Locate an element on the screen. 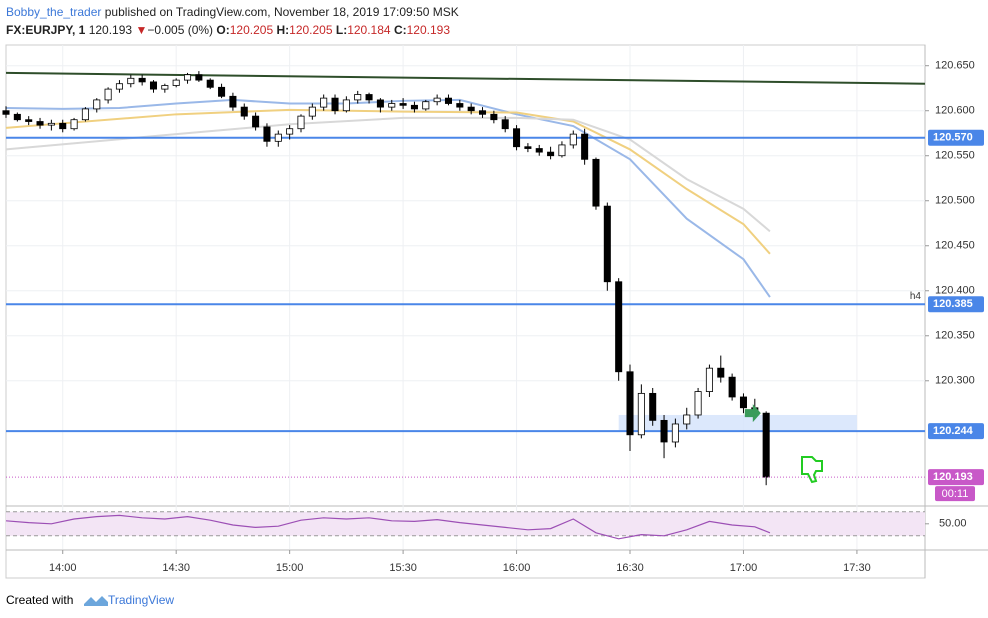 The height and width of the screenshot is (618, 988). close: 120.193 is located at coordinates (428, 30).